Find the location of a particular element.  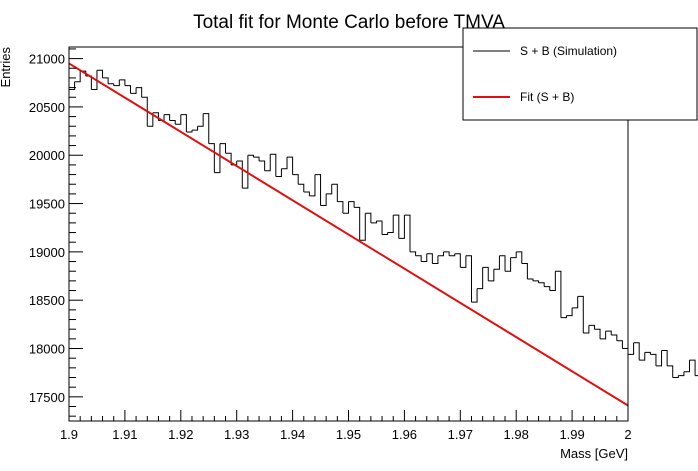

legend-label-fit: Fit (S + B) is located at coordinates (547, 97).